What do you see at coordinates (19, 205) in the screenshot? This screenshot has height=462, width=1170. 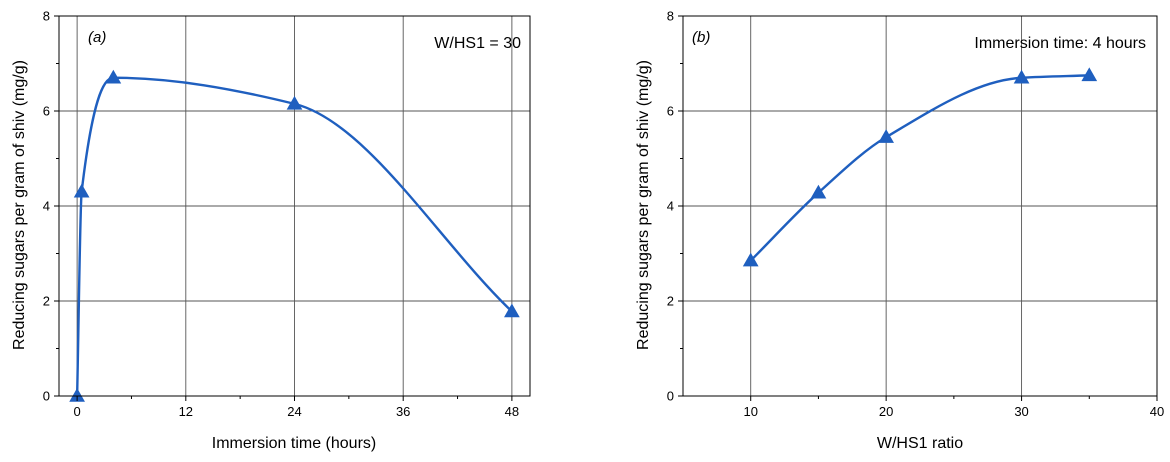 I see `y-axis-title-a: Reducing sugars per gram of shiv (mg/g)` at bounding box center [19, 205].